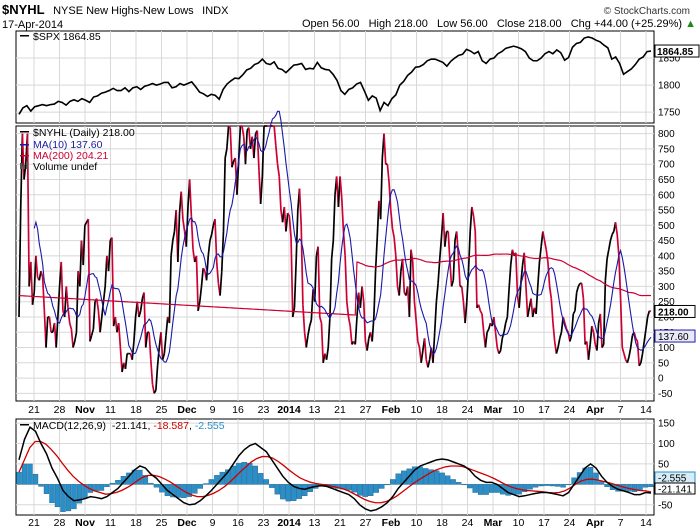 This screenshot has height=530, width=700. Describe the element at coordinates (129, 426) in the screenshot. I see `svg-text:MACD(12,26,9) -21.141,: MACD(12,26,9) -21.141, -18.587, -2.555` at that location.